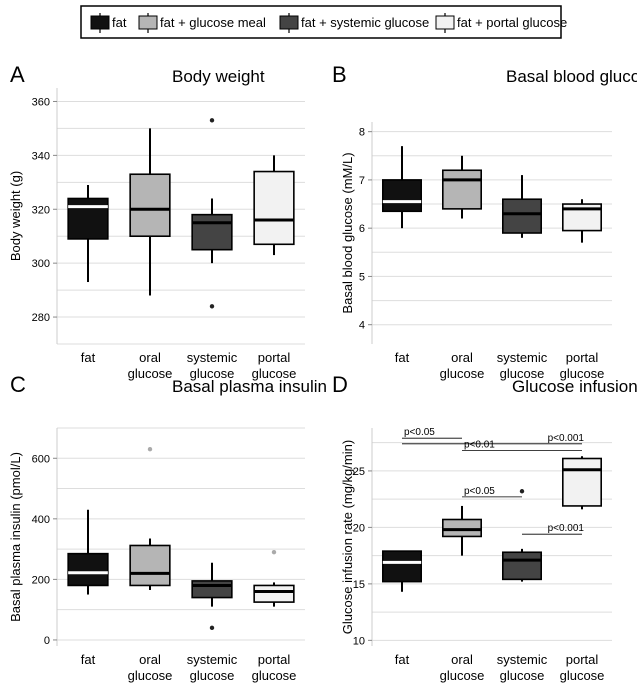 Image resolution: width=637 pixels, height=683 pixels. What do you see at coordinates (41, 459) in the screenshot?
I see `y-tick-label: 600` at bounding box center [41, 459].